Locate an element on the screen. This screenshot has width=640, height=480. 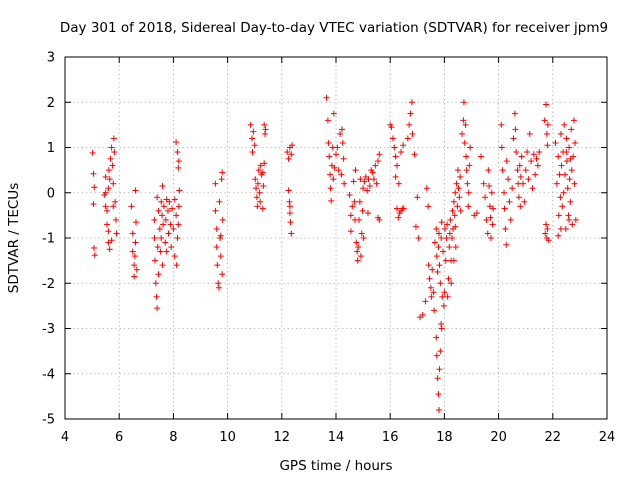
x-tick-label: 22 is located at coordinates (553, 437).